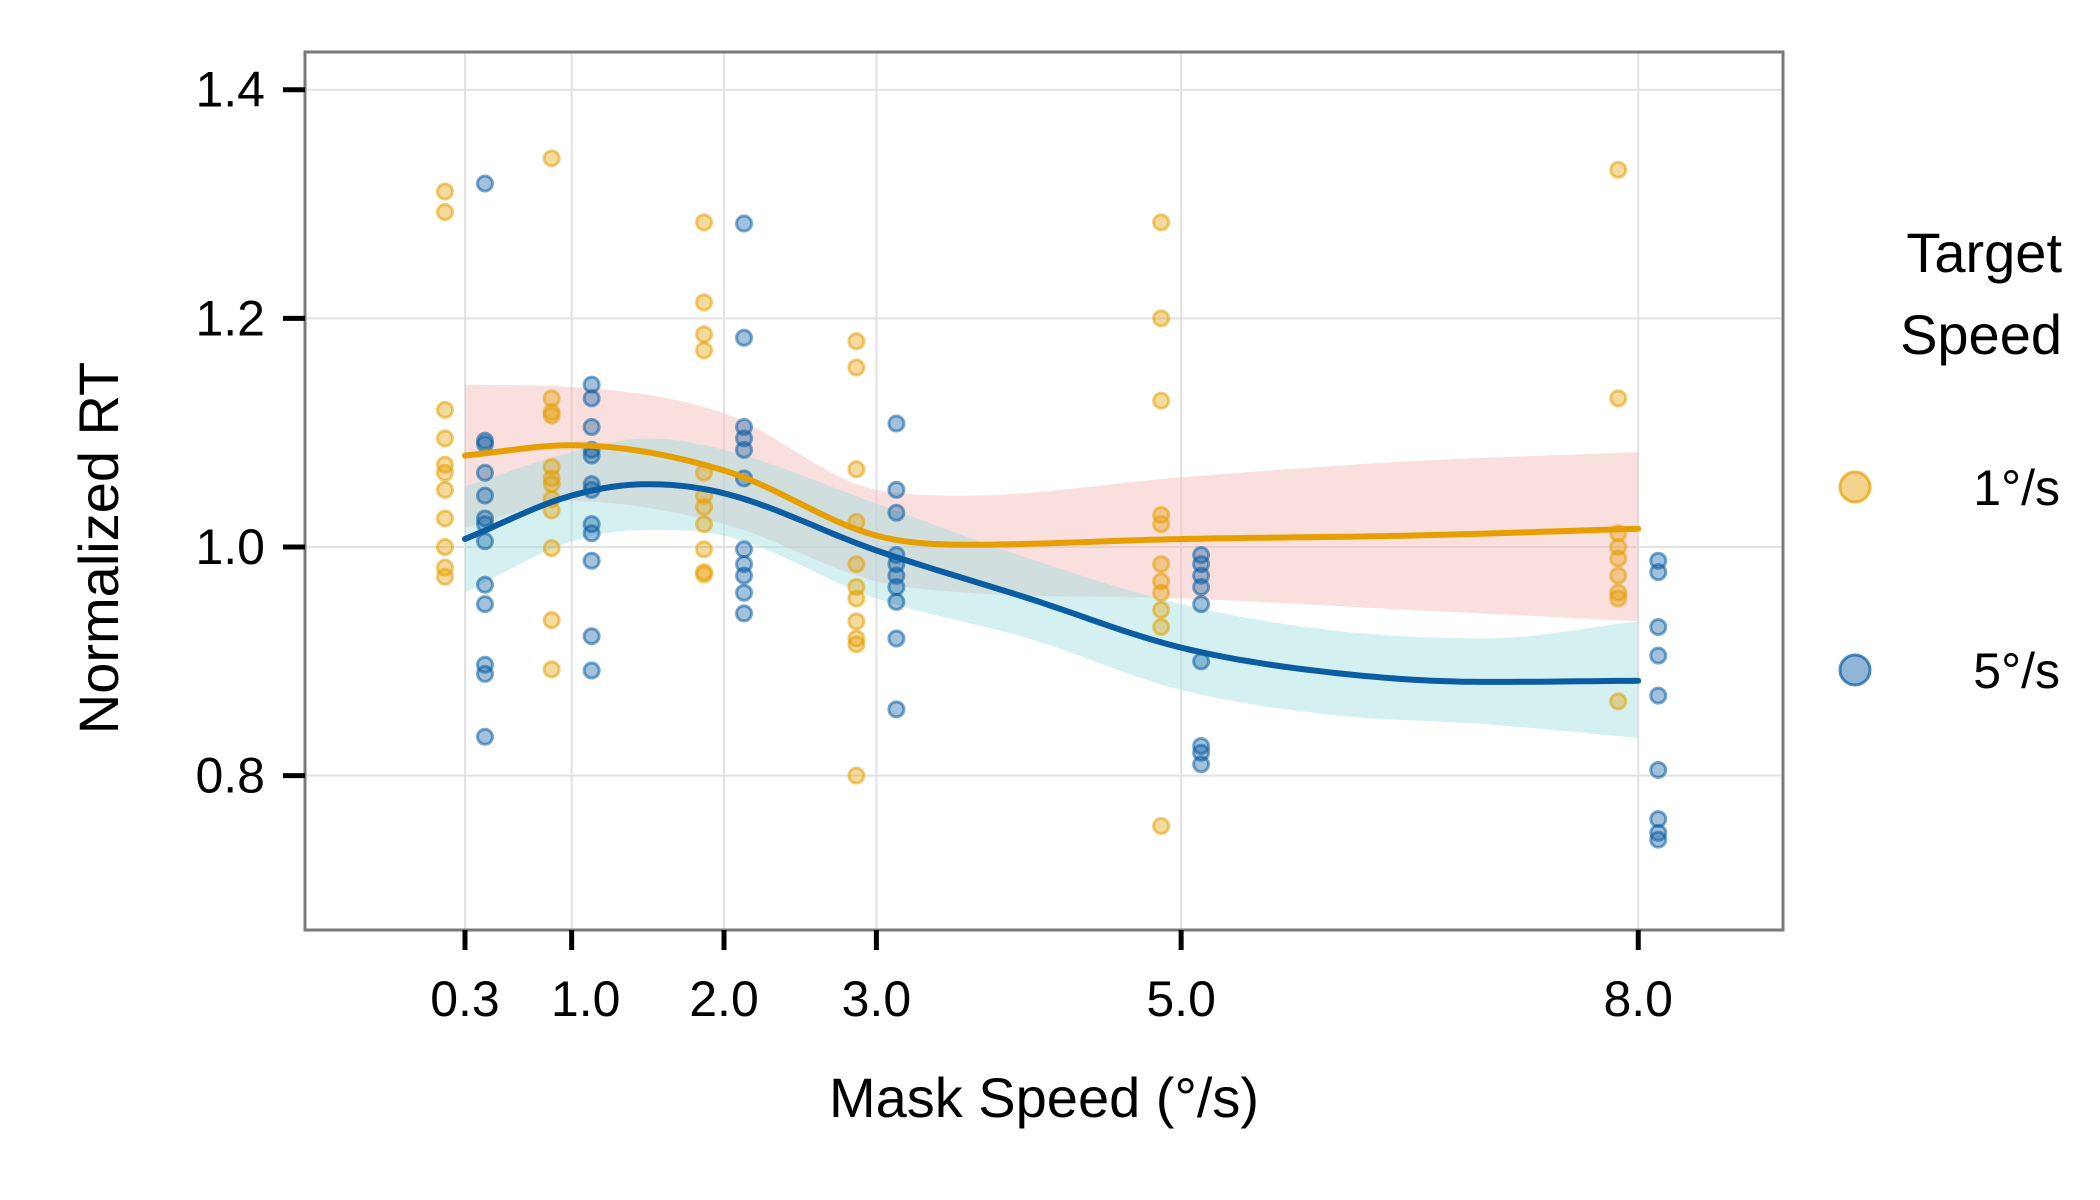 This screenshot has width=2100, height=1200. Describe the element at coordinates (465, 999) in the screenshot. I see `x-tick-label: 0.3` at that location.